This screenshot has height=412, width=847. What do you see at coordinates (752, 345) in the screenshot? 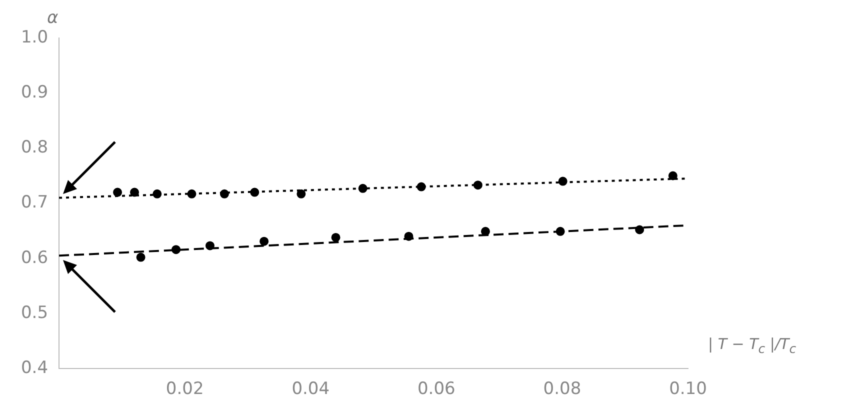
I see `x-axis-title: | T − T$_{c}$ |/T$_{c}$` at bounding box center [752, 345].